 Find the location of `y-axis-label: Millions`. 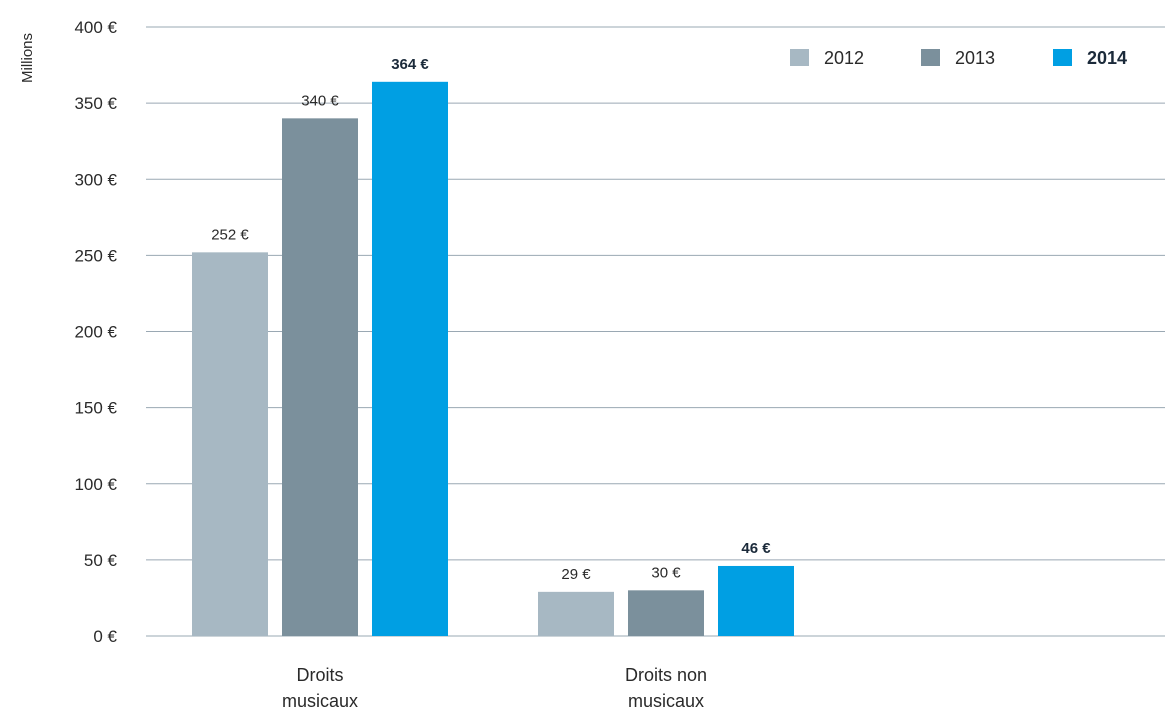

y-axis-label: Millions is located at coordinates (27, 58).